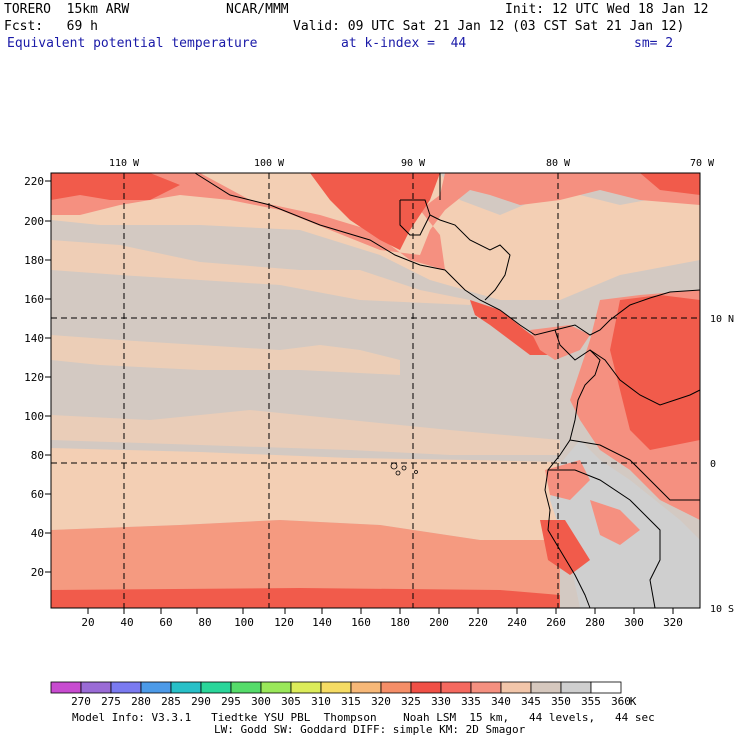 The image size is (740, 740). I want to click on colorbar, so click(336, 687).